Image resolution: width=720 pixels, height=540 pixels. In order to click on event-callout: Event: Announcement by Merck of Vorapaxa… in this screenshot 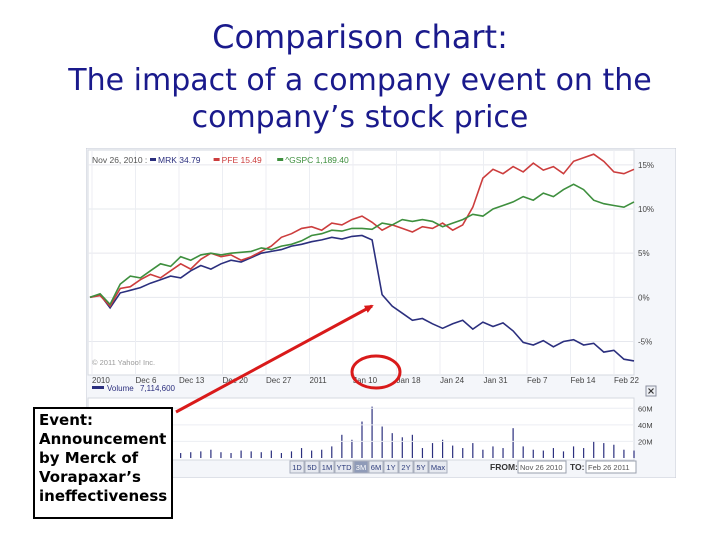, I will do `click(103, 463)`.